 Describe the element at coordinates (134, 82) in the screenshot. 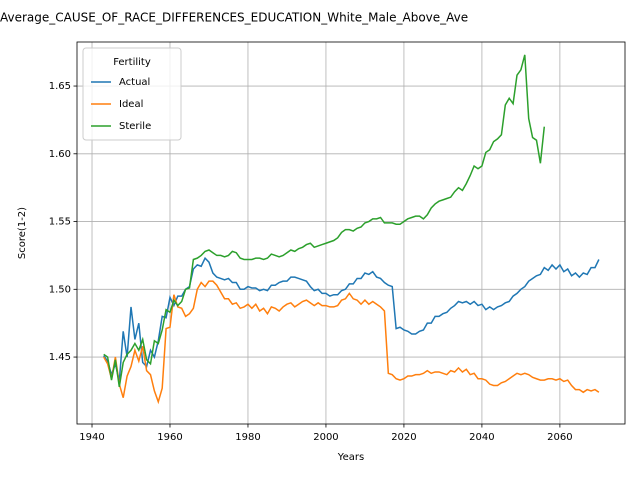

I see `legend-label: Actual` at that location.